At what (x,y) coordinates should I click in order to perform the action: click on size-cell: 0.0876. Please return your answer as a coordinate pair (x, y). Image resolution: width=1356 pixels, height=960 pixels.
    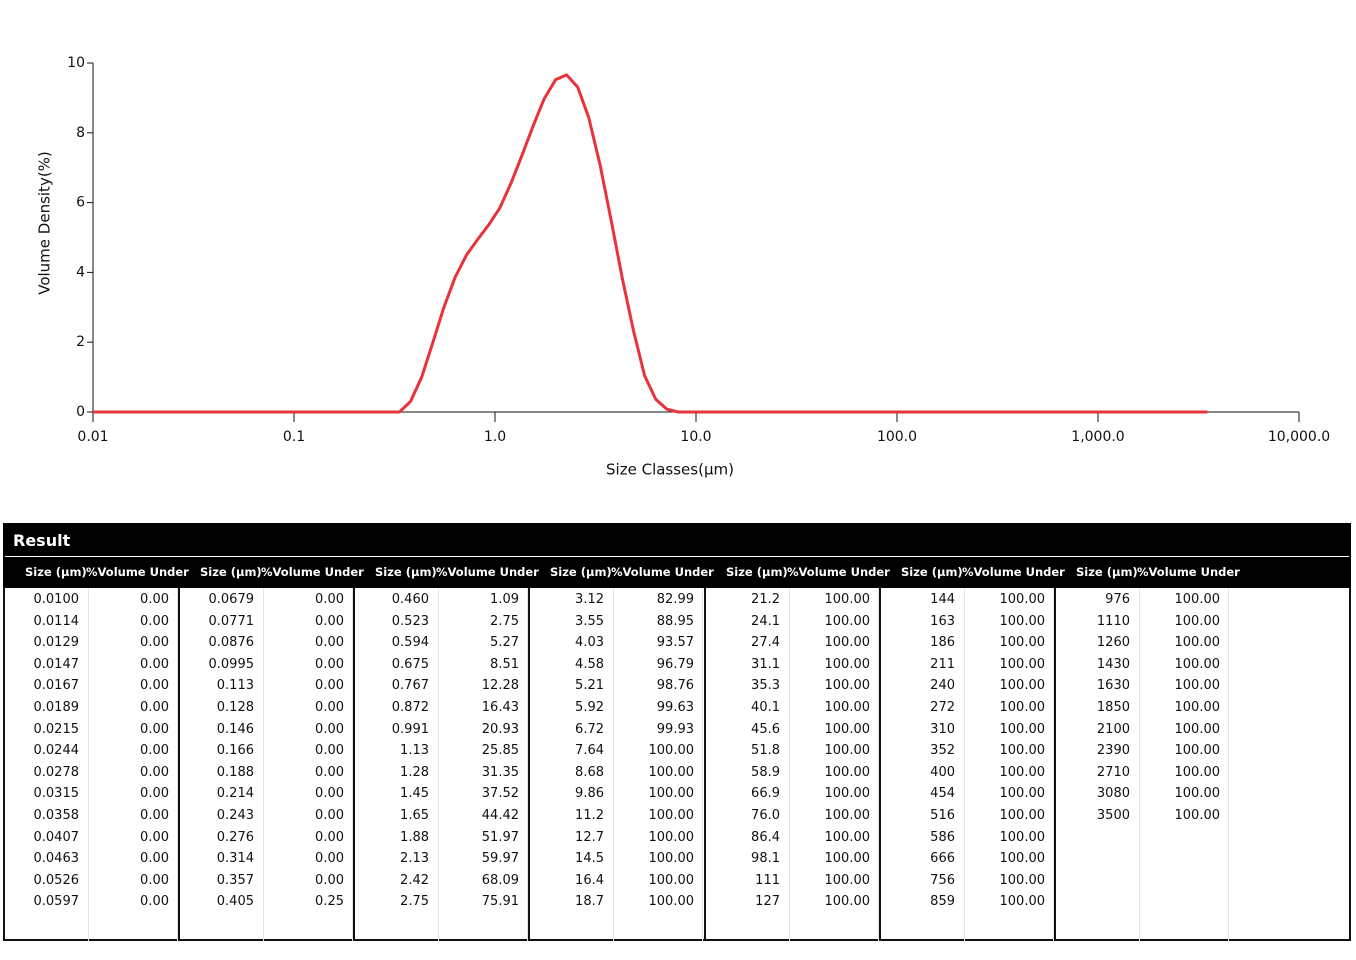
    Looking at the image, I should click on (231, 643).